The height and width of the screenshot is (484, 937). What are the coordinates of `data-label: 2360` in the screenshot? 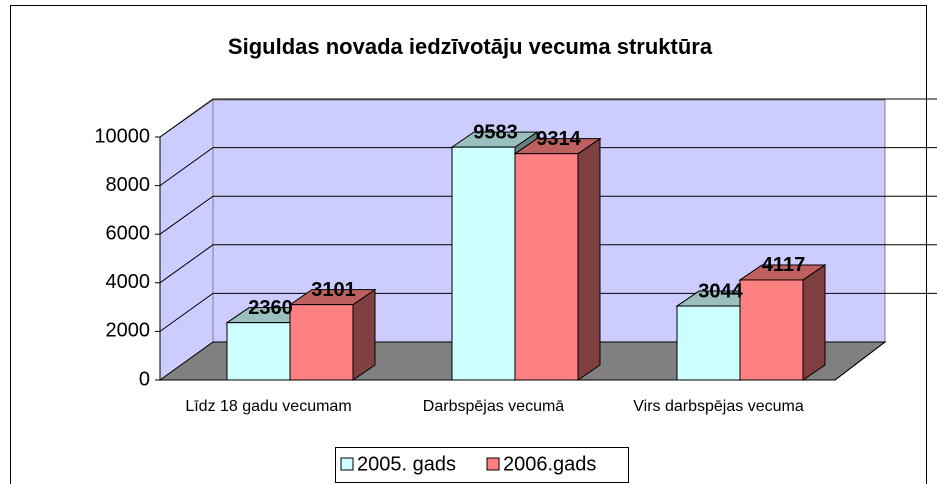 It's located at (270, 308).